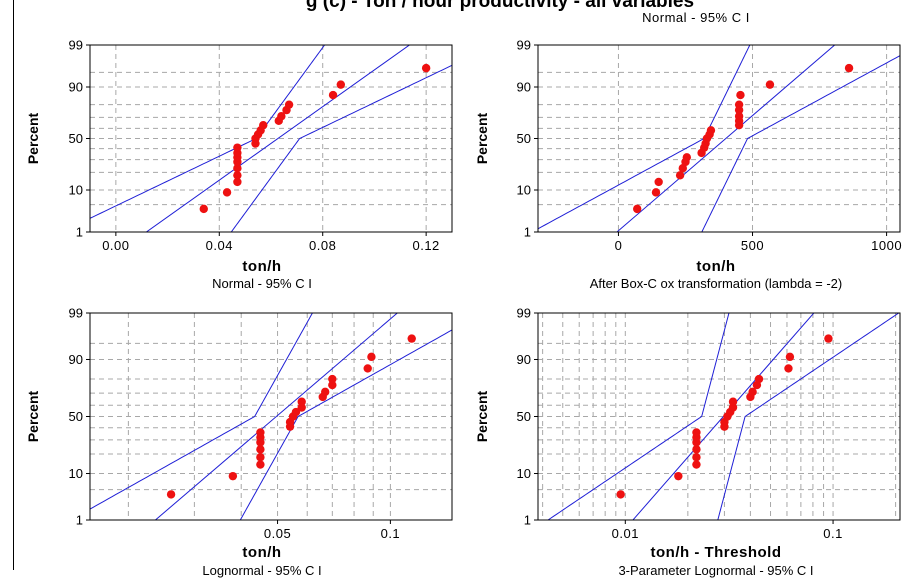  Describe the element at coordinates (716, 552) in the screenshot. I see `x-axis-label: ton/h - Threshold` at that location.